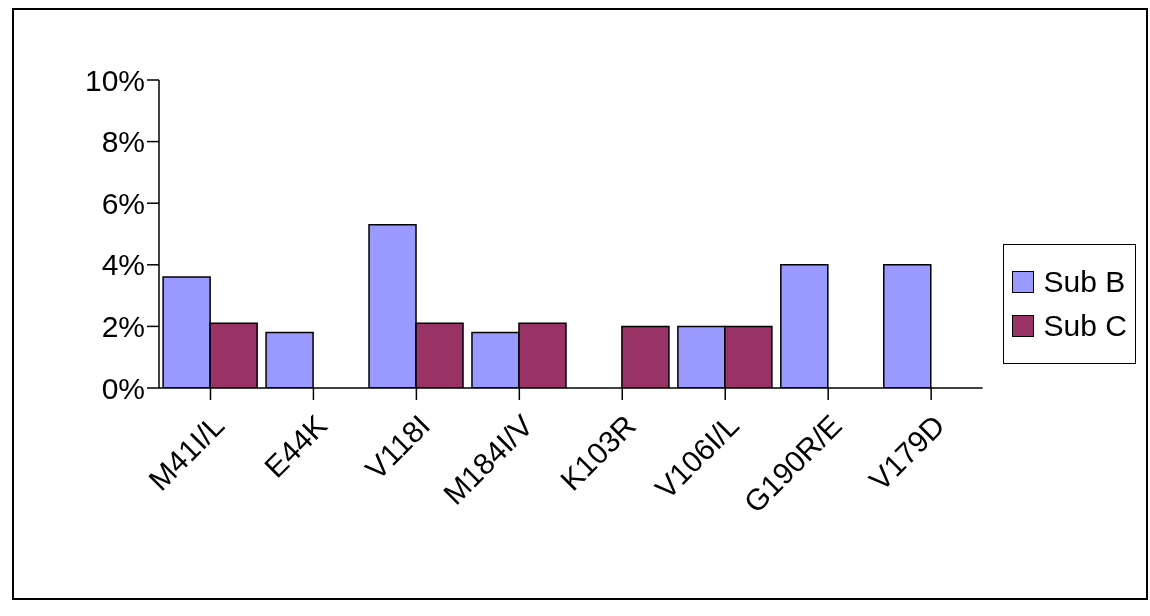 The height and width of the screenshot is (616, 1150). Describe the element at coordinates (123, 142) in the screenshot. I see `y-tick-label: 8%` at that location.